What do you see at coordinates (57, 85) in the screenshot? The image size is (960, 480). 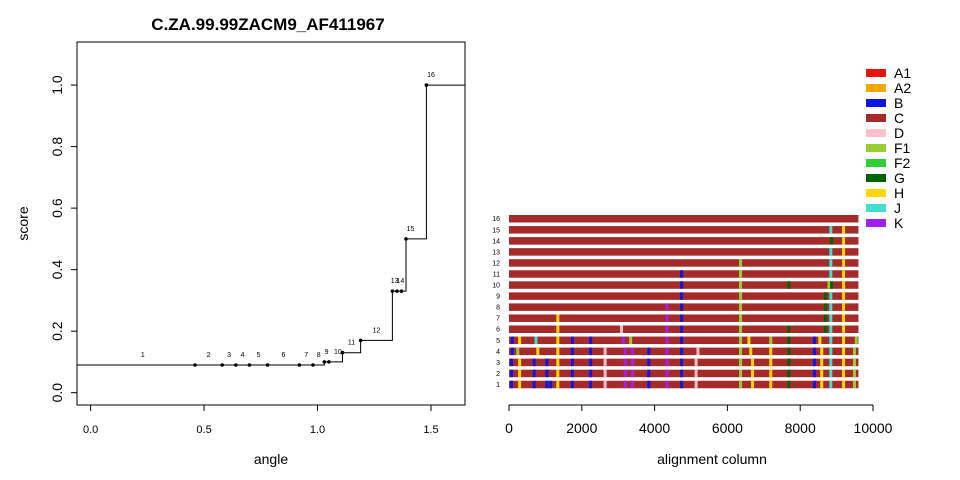 I see `y-tick-label: 1.0` at bounding box center [57, 85].